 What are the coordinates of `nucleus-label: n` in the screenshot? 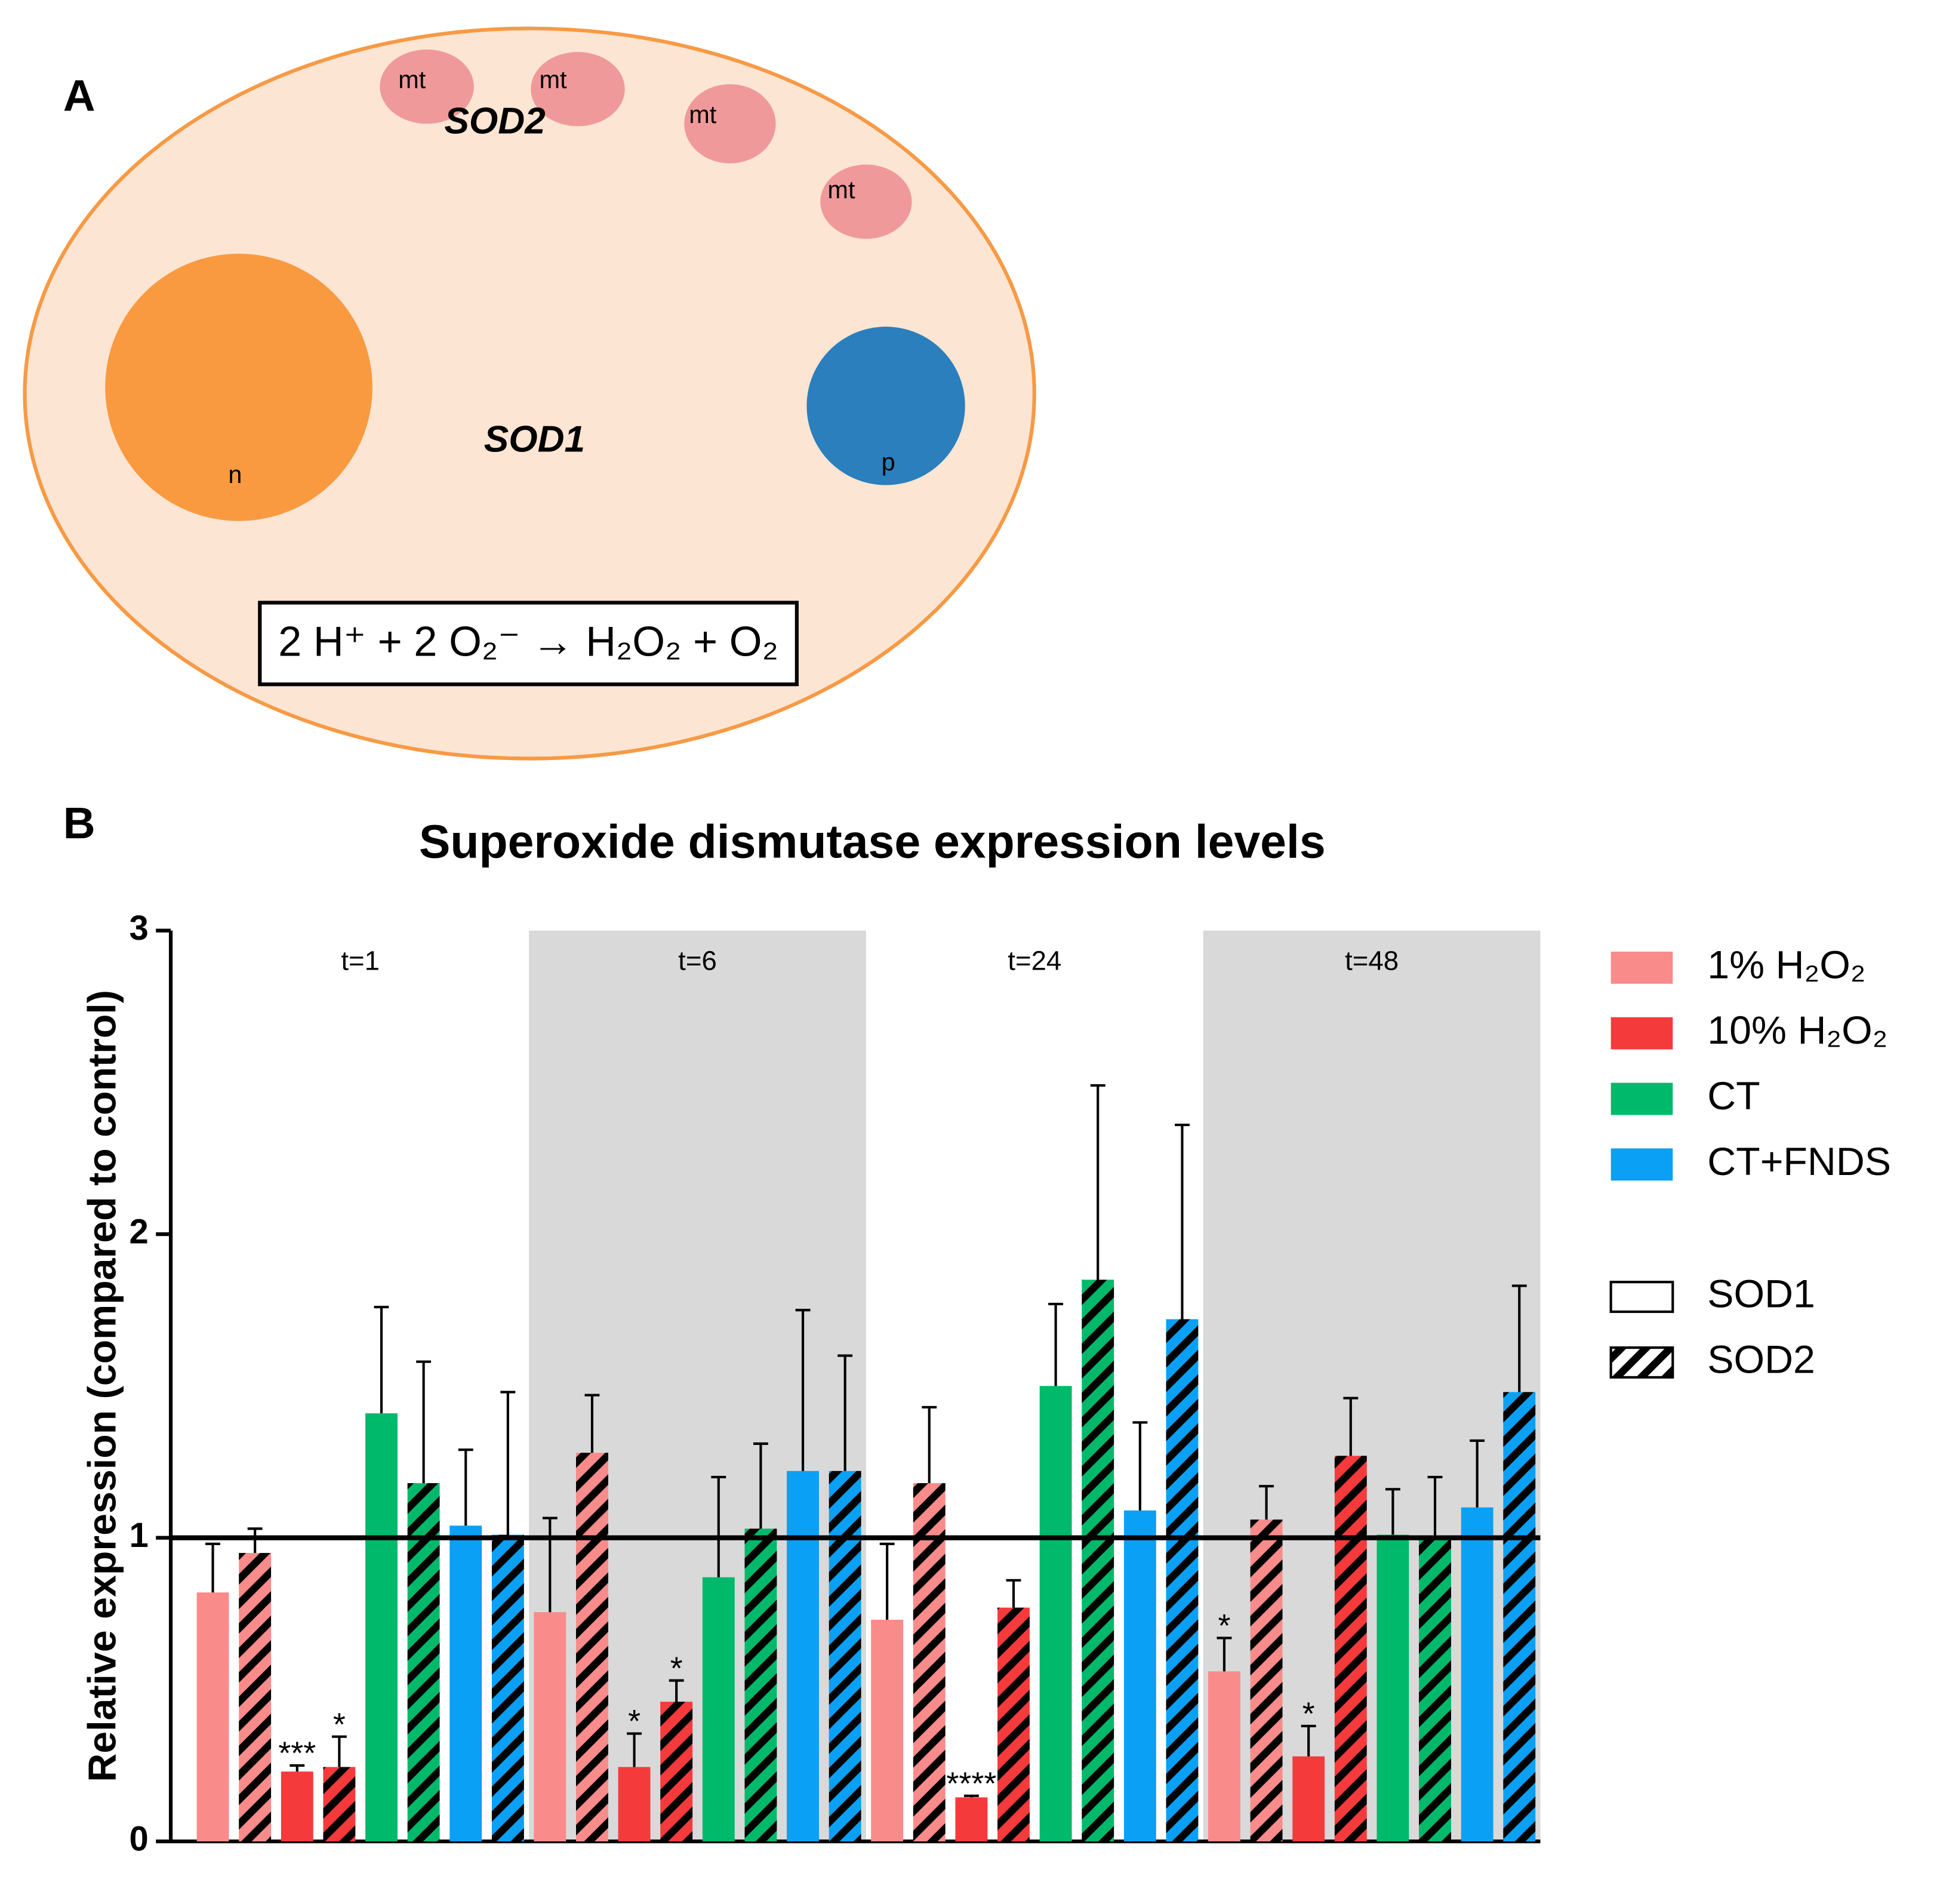 It's located at (235, 474).